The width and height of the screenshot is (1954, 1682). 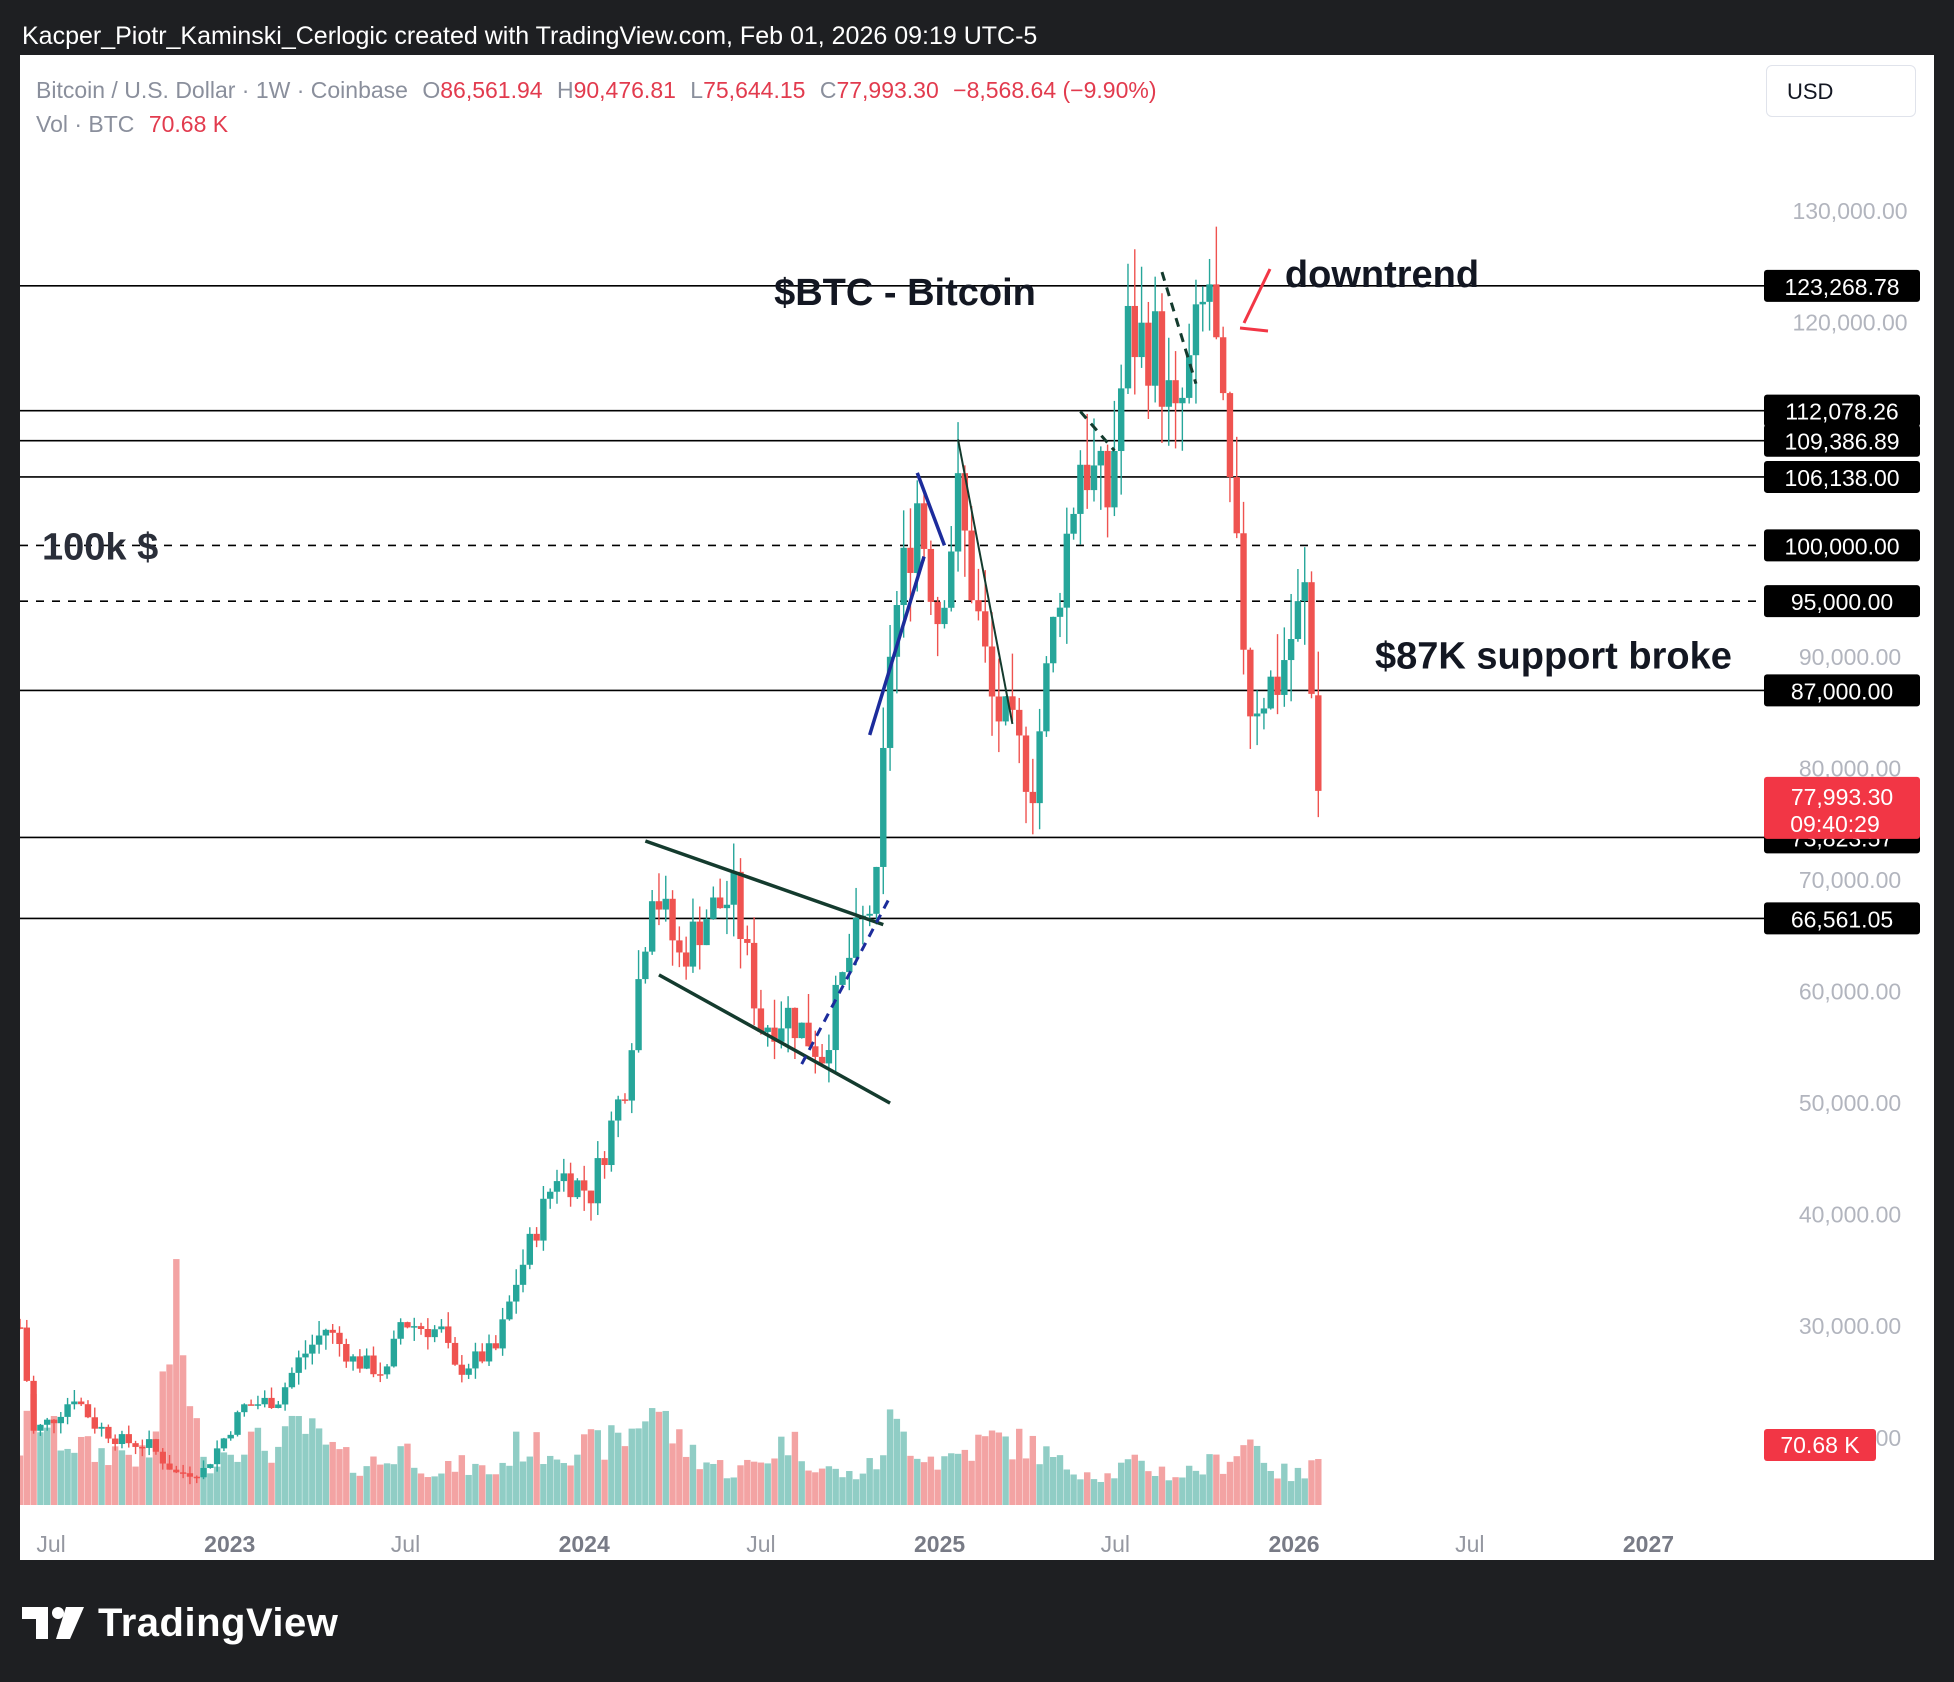 I want to click on ohlc-open-value: 86,561.94, so click(x=491, y=90).